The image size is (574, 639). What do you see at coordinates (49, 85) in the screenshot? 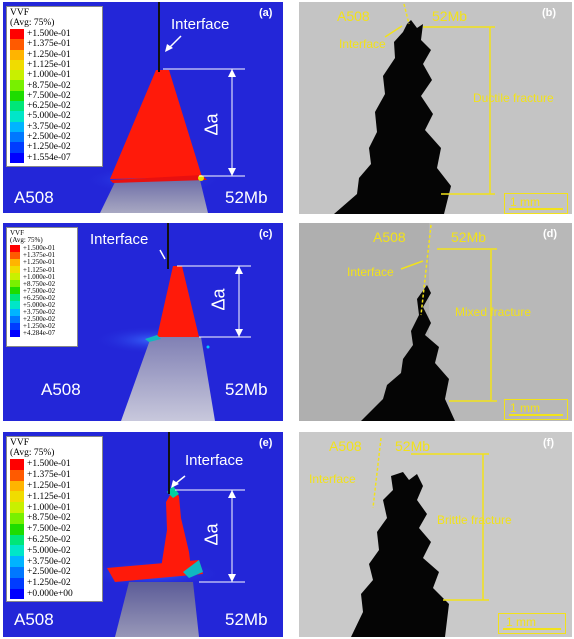
I see `legend-value: +8.750e-02` at bounding box center [49, 85].